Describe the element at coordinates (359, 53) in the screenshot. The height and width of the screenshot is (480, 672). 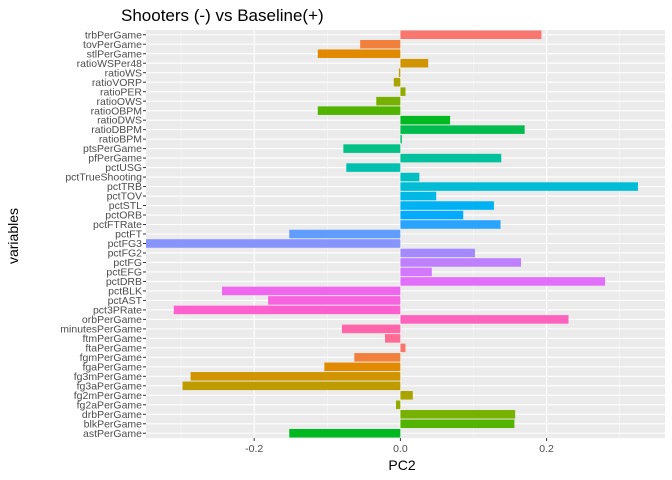
I see `bar-stlPerGame` at that location.